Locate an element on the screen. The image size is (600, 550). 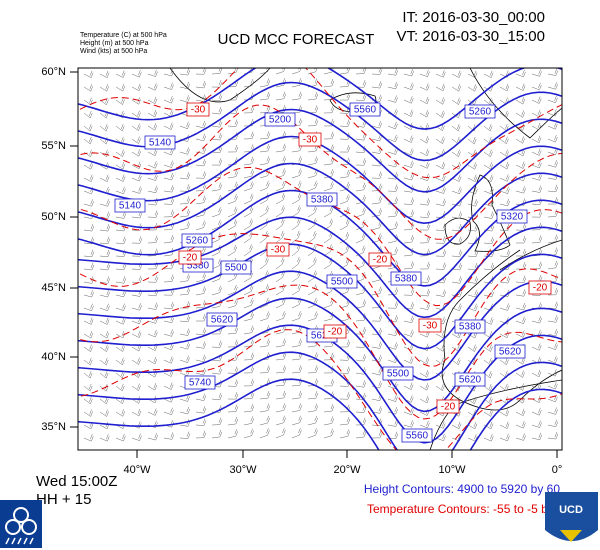
lat-label: 45°N is located at coordinates (53, 288).